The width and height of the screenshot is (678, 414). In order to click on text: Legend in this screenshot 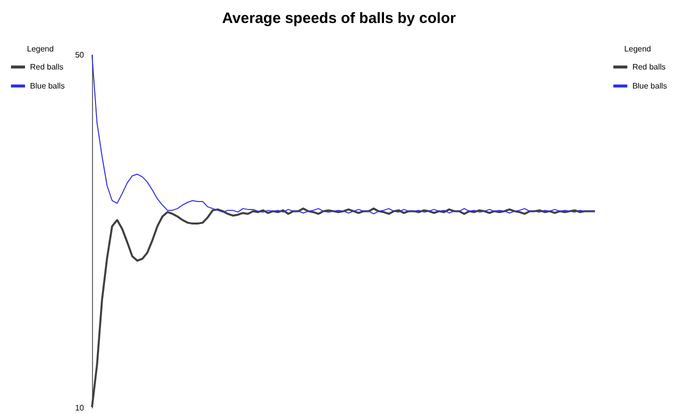, I will do `click(40, 49)`.